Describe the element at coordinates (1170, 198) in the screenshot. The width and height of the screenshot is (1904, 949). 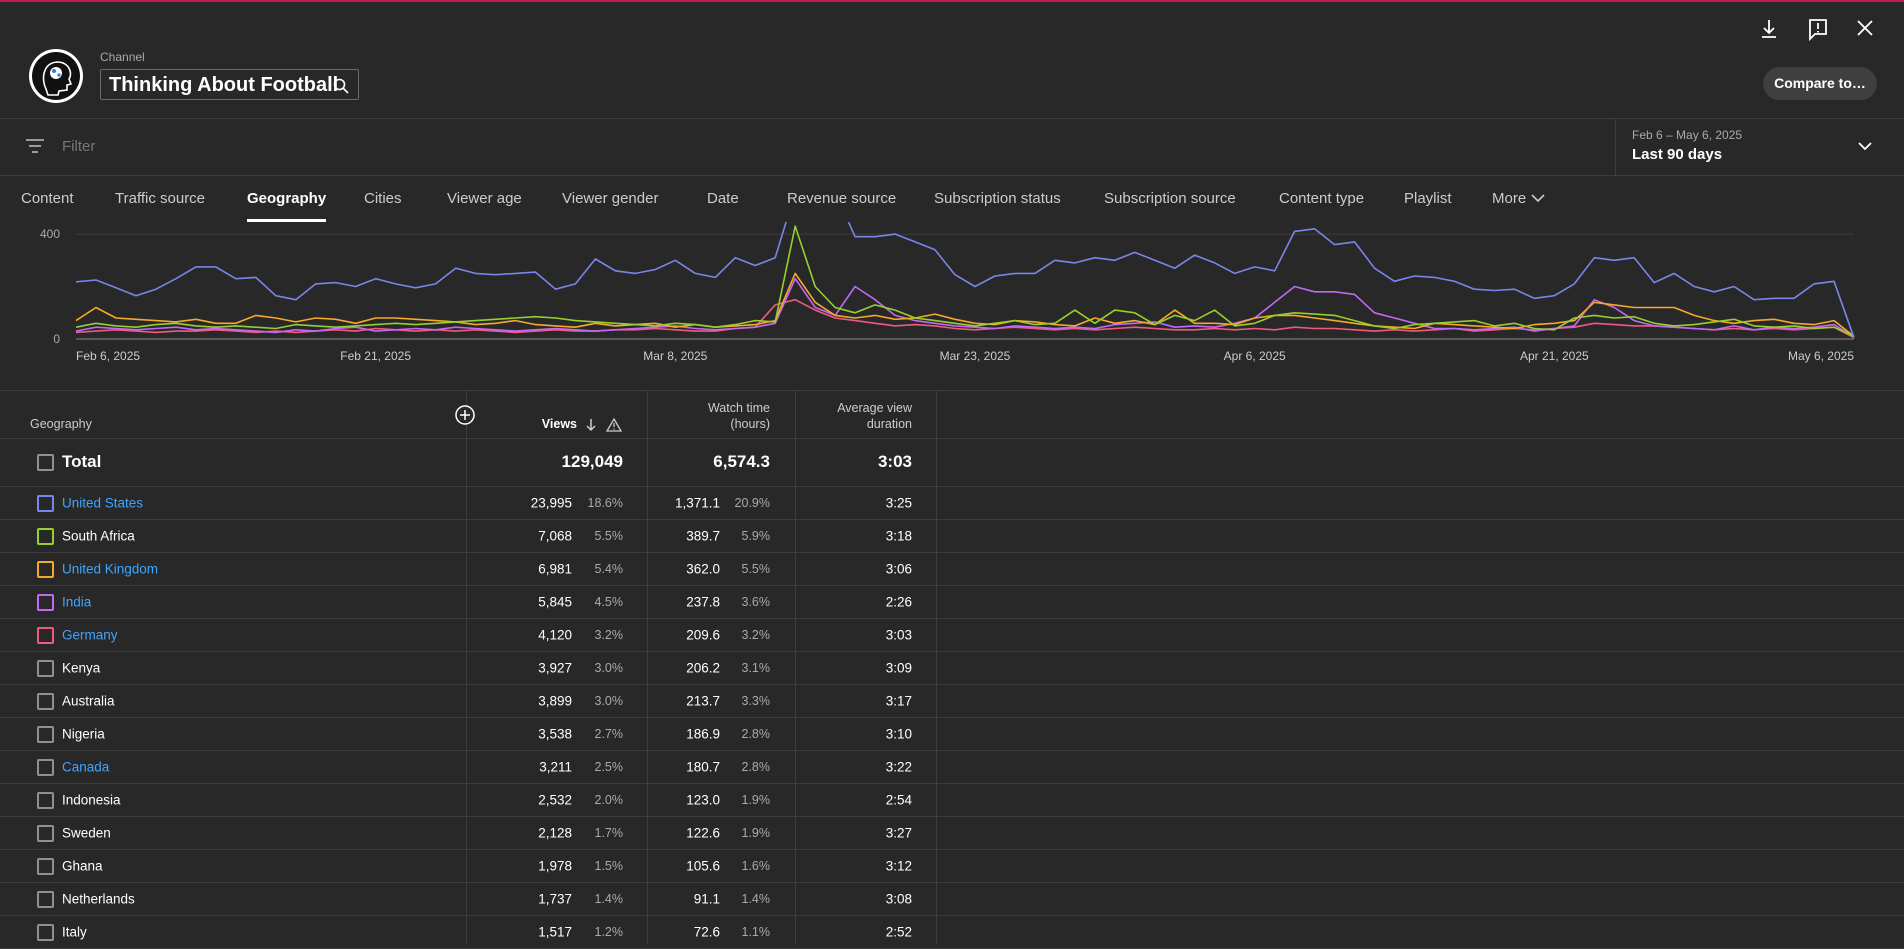
I see `tab: Subscription source` at that location.